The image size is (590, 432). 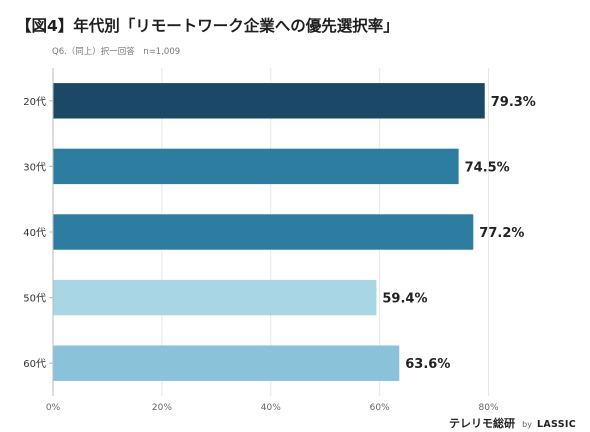 What do you see at coordinates (489, 408) in the screenshot?
I see `x-tick-label: 80%` at bounding box center [489, 408].